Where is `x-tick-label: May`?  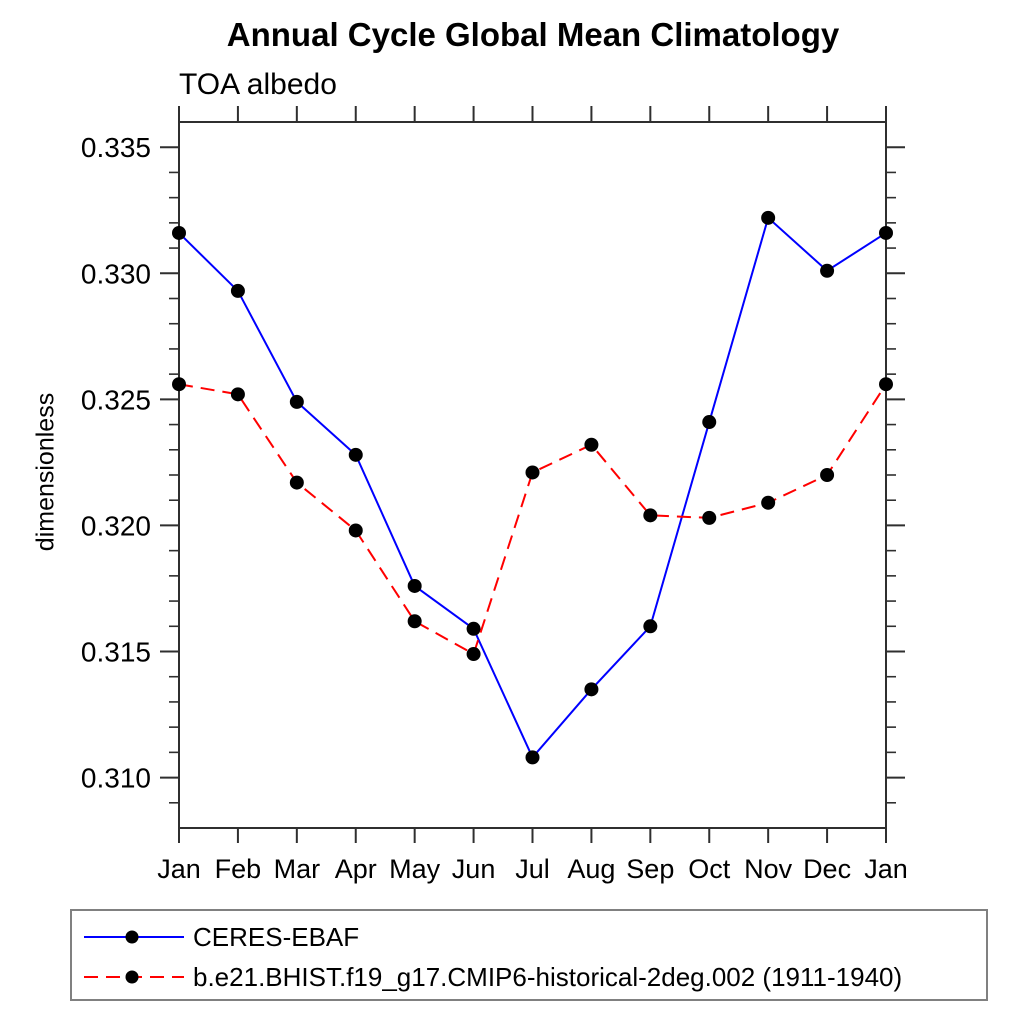 x-tick-label: May is located at coordinates (415, 869).